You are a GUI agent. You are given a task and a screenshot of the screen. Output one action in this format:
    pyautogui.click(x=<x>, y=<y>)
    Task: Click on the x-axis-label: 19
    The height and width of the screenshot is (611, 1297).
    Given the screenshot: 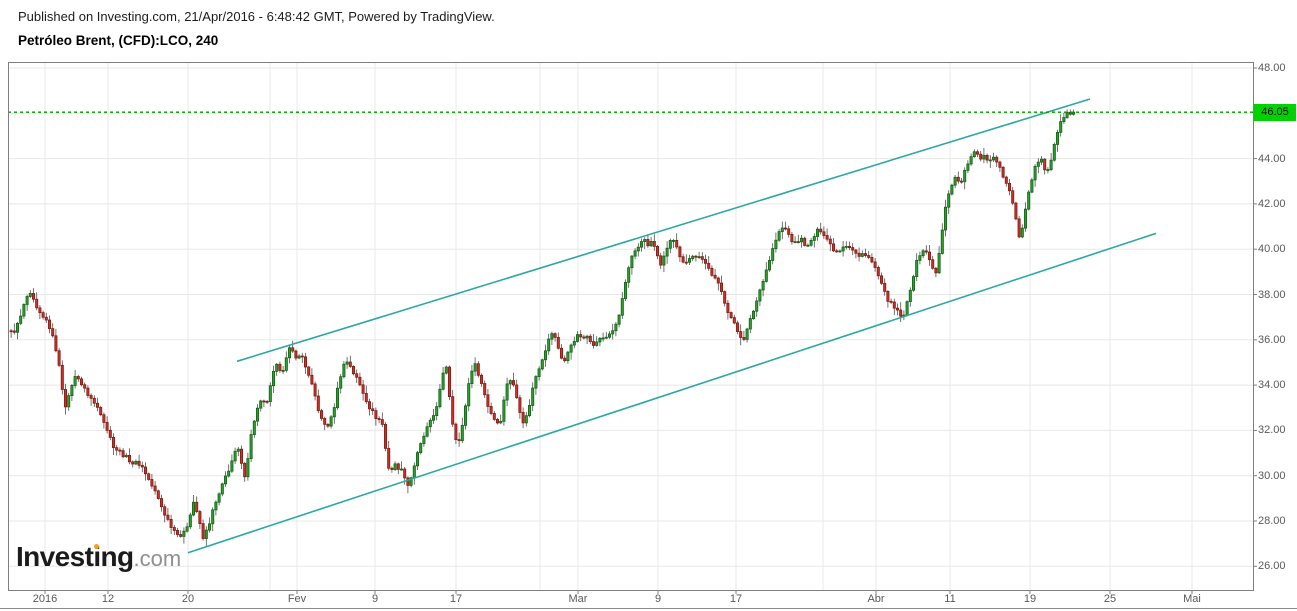 What is the action you would take?
    pyautogui.click(x=1030, y=599)
    